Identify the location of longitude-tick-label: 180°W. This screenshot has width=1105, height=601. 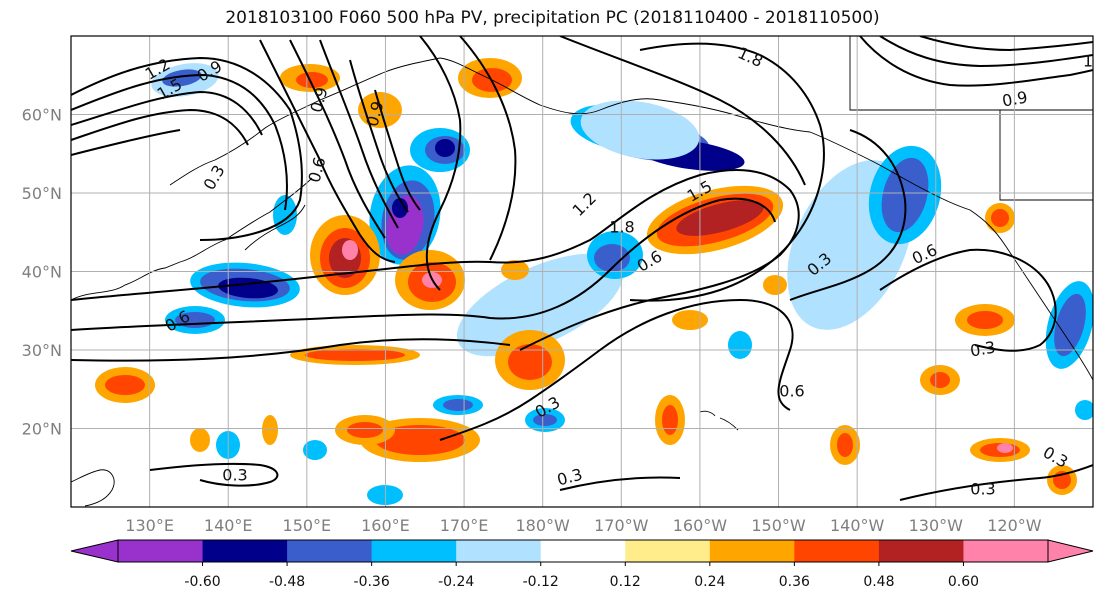
(543, 525).